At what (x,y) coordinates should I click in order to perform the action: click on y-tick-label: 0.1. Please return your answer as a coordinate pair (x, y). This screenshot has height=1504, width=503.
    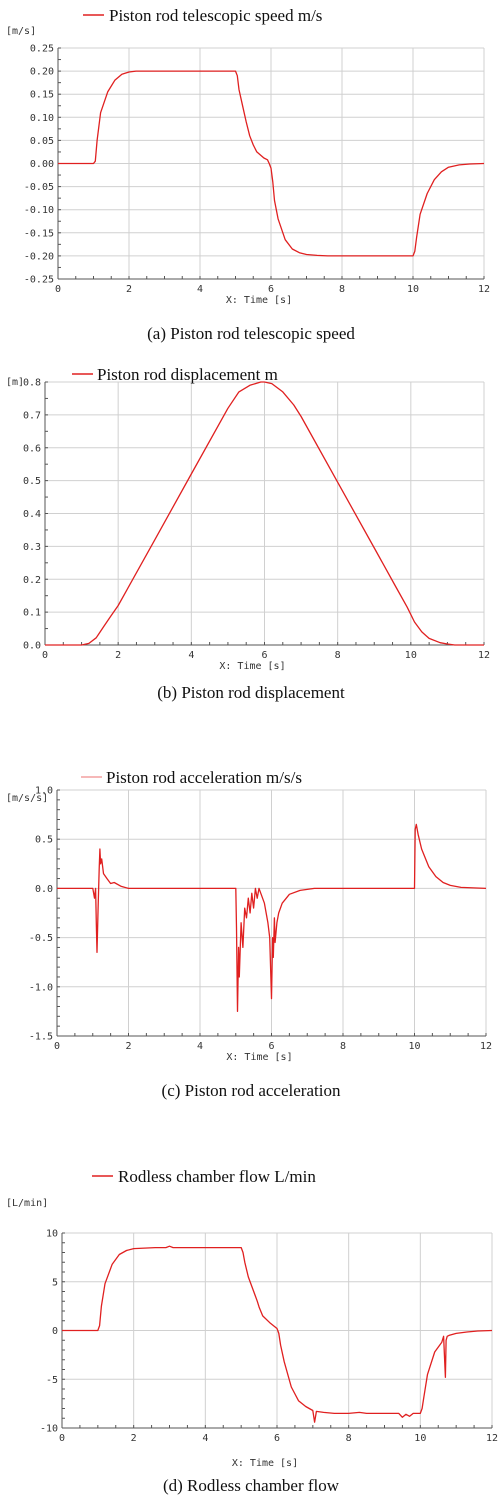
    Looking at the image, I should click on (32, 613).